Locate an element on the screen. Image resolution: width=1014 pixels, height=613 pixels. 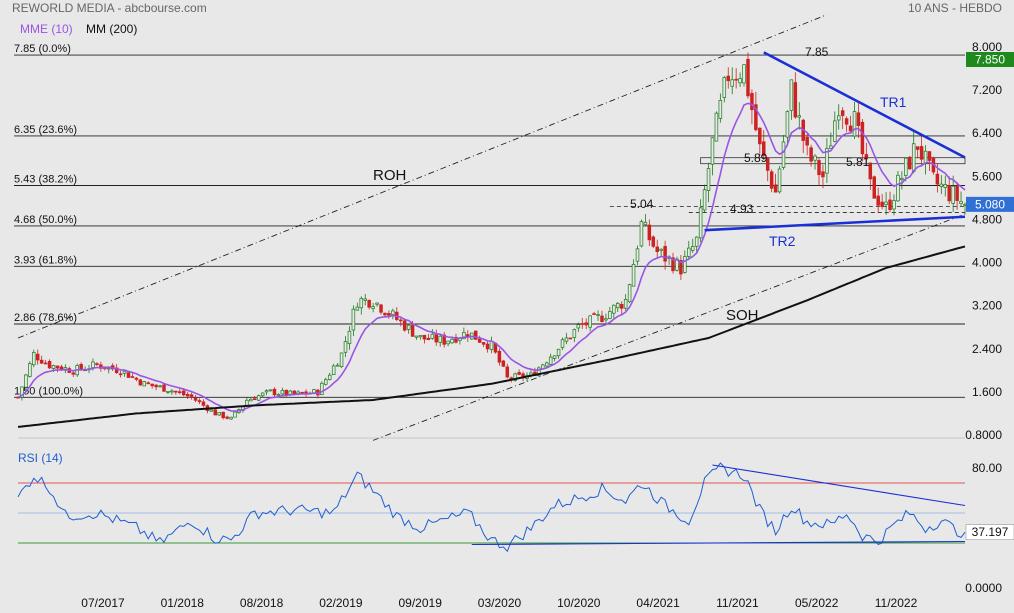
fib-level-label: 6.35 (23.6%) is located at coordinates (45, 130).